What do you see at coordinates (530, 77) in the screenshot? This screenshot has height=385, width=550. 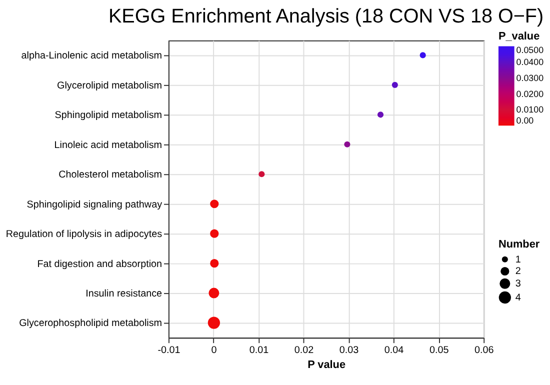 I see `color-bar-label: 0.0300` at bounding box center [530, 77].